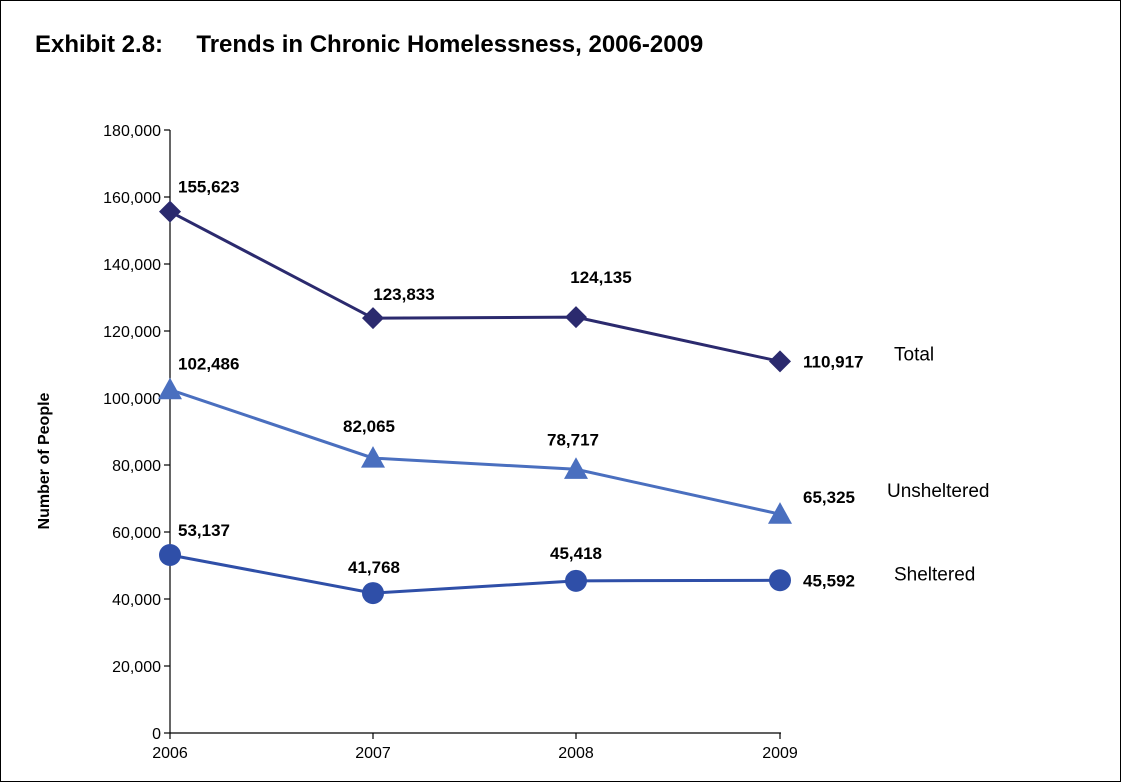 The image size is (1124, 783). I want to click on y-tick-label: 60,000, so click(136, 533).